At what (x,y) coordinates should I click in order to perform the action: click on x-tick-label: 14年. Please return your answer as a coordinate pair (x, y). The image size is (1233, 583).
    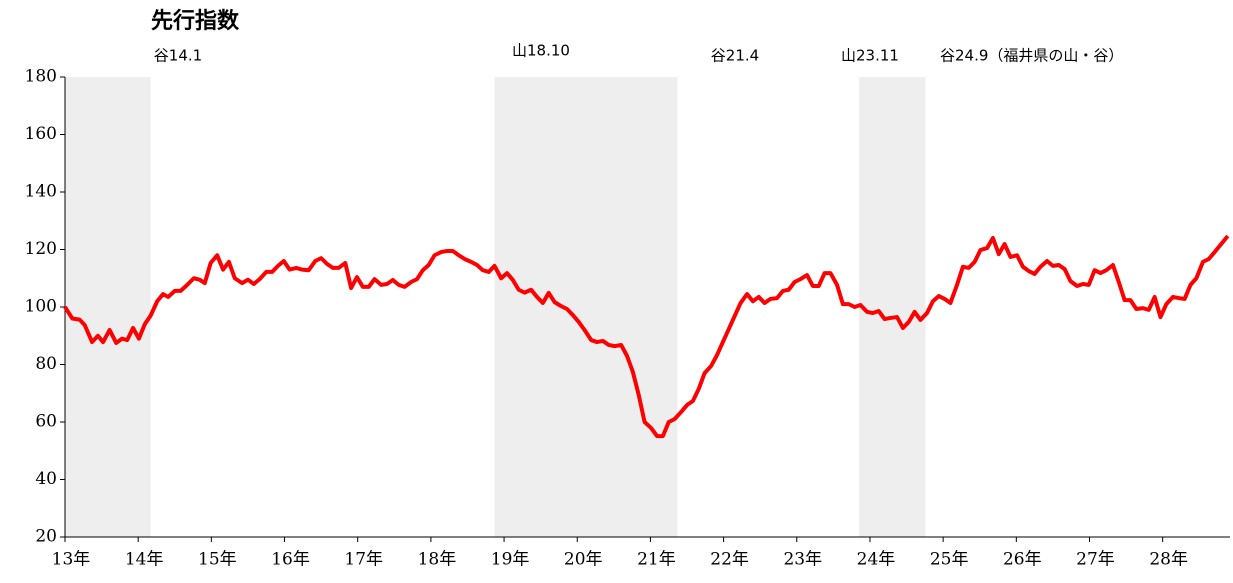
    Looking at the image, I should click on (144, 560).